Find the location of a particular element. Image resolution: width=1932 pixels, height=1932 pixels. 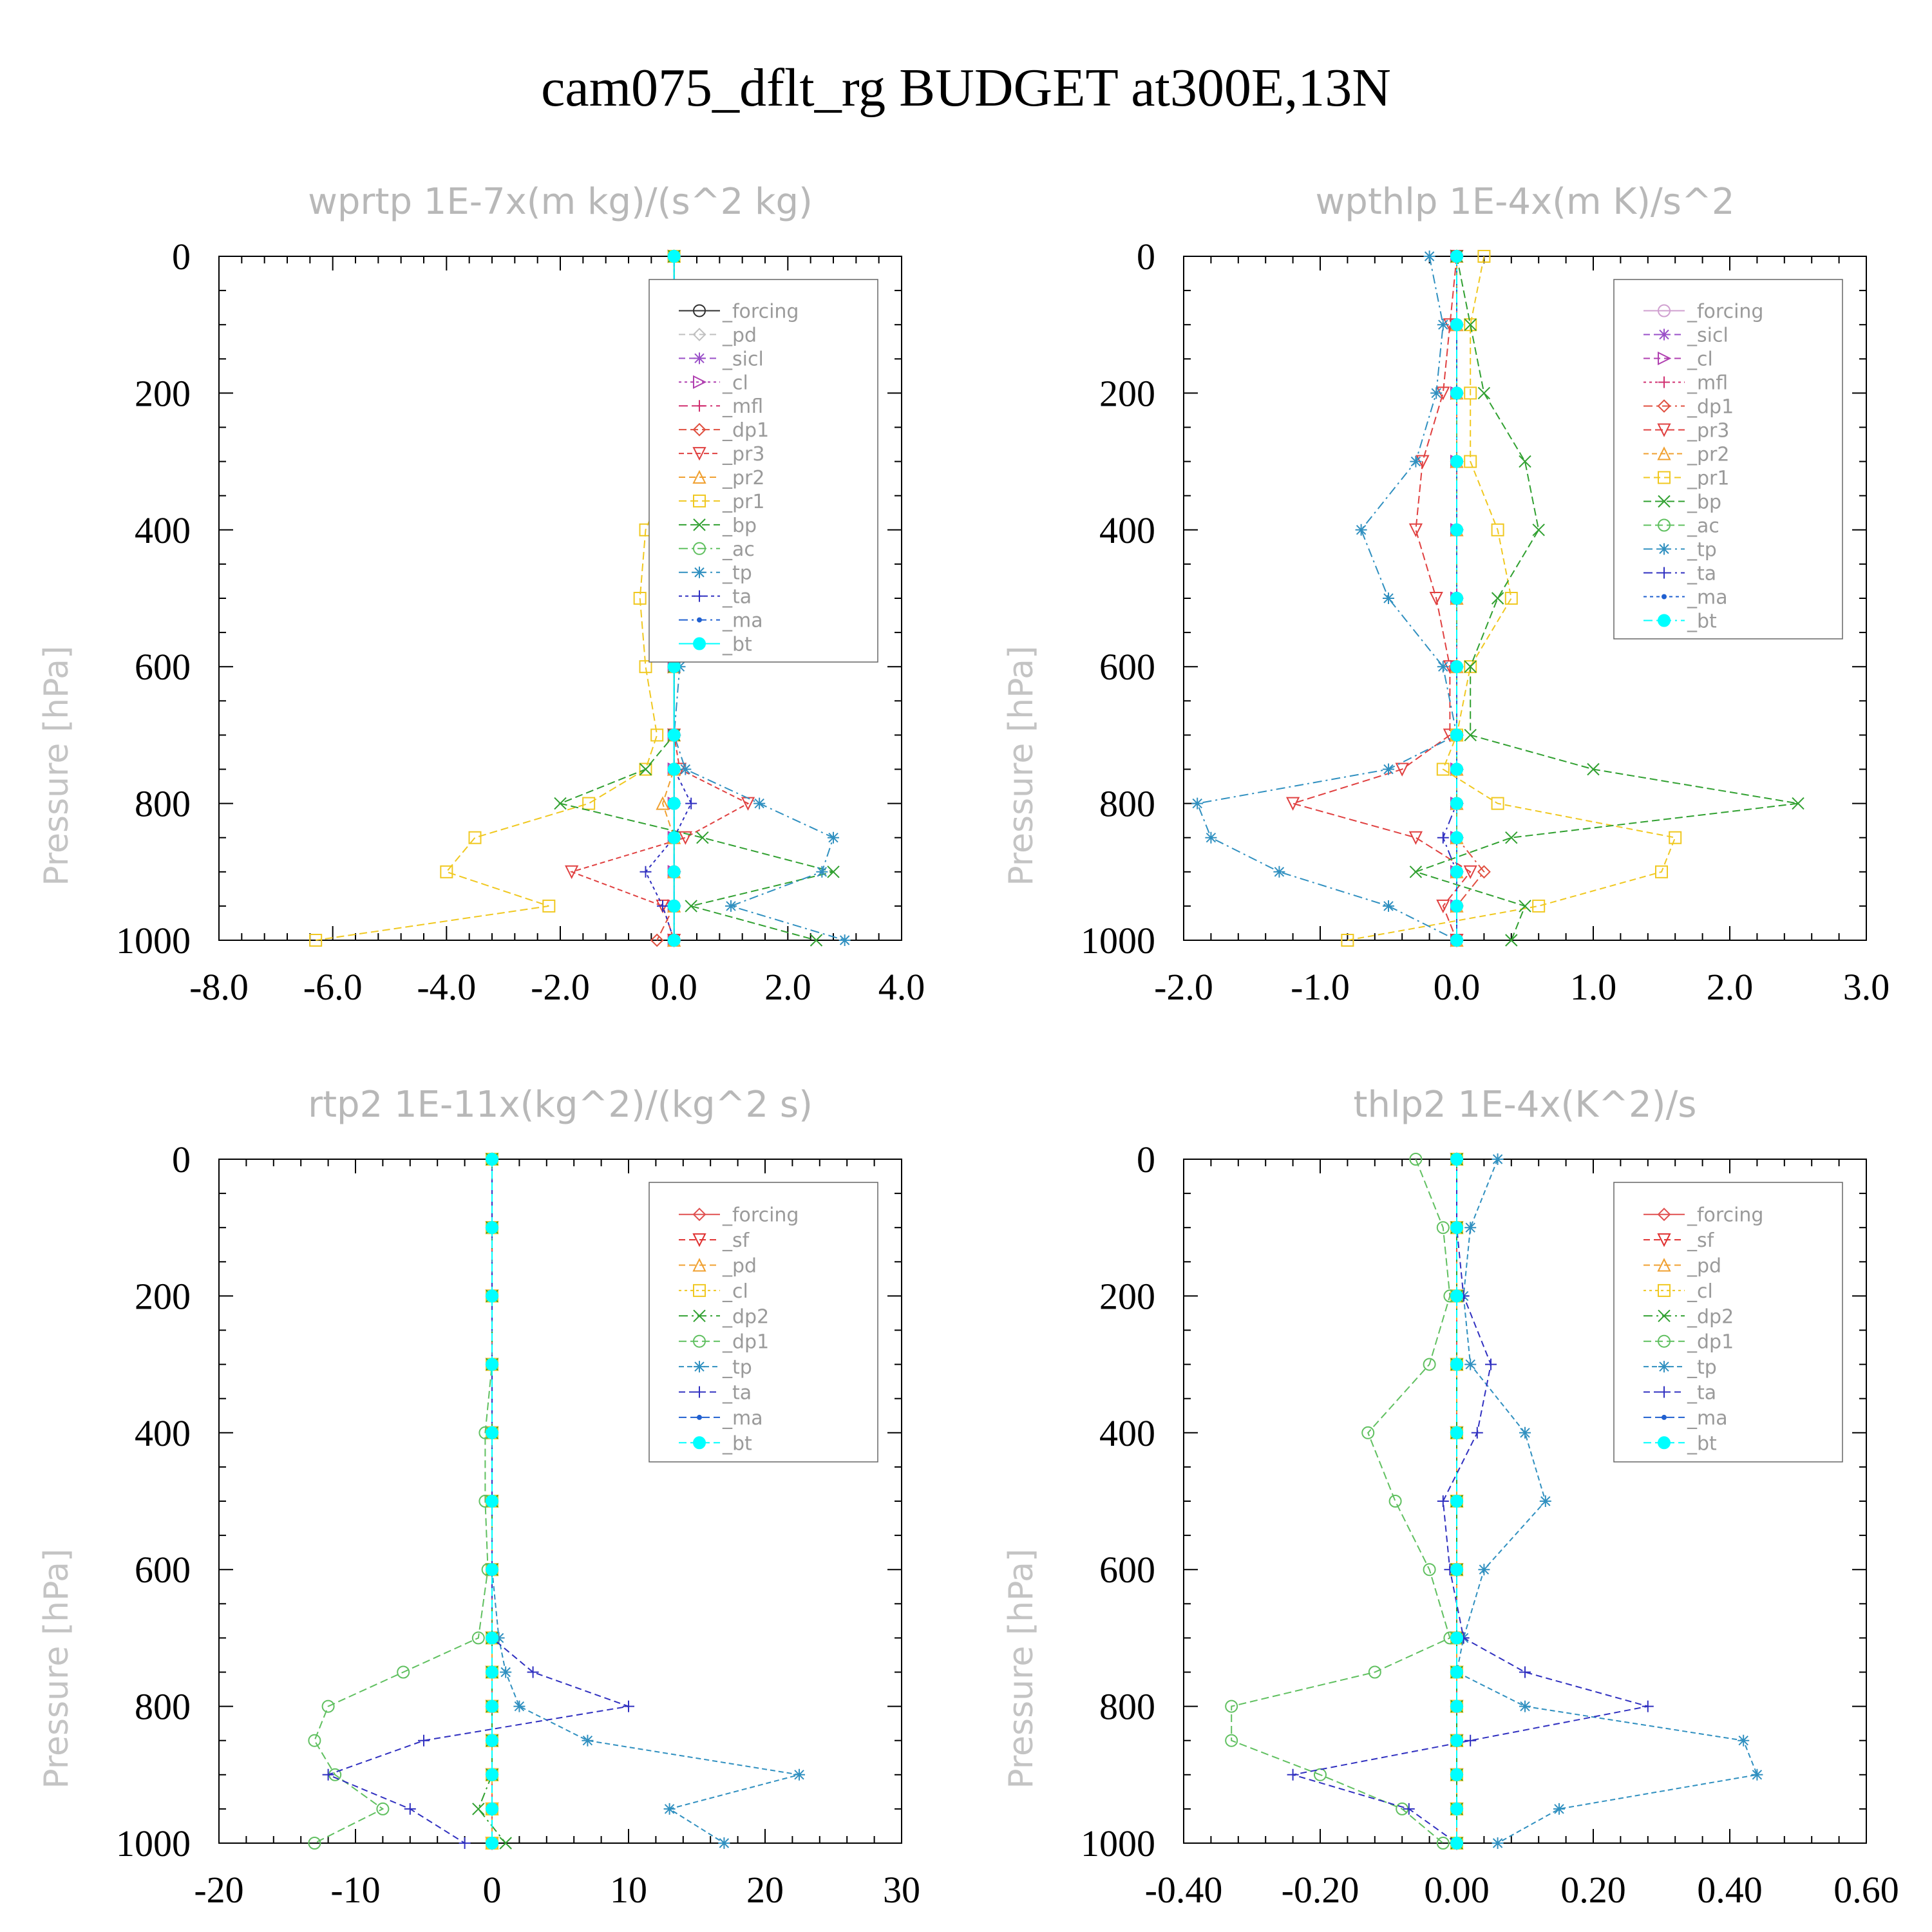

x-tick-label: -20 is located at coordinates (218, 1890).